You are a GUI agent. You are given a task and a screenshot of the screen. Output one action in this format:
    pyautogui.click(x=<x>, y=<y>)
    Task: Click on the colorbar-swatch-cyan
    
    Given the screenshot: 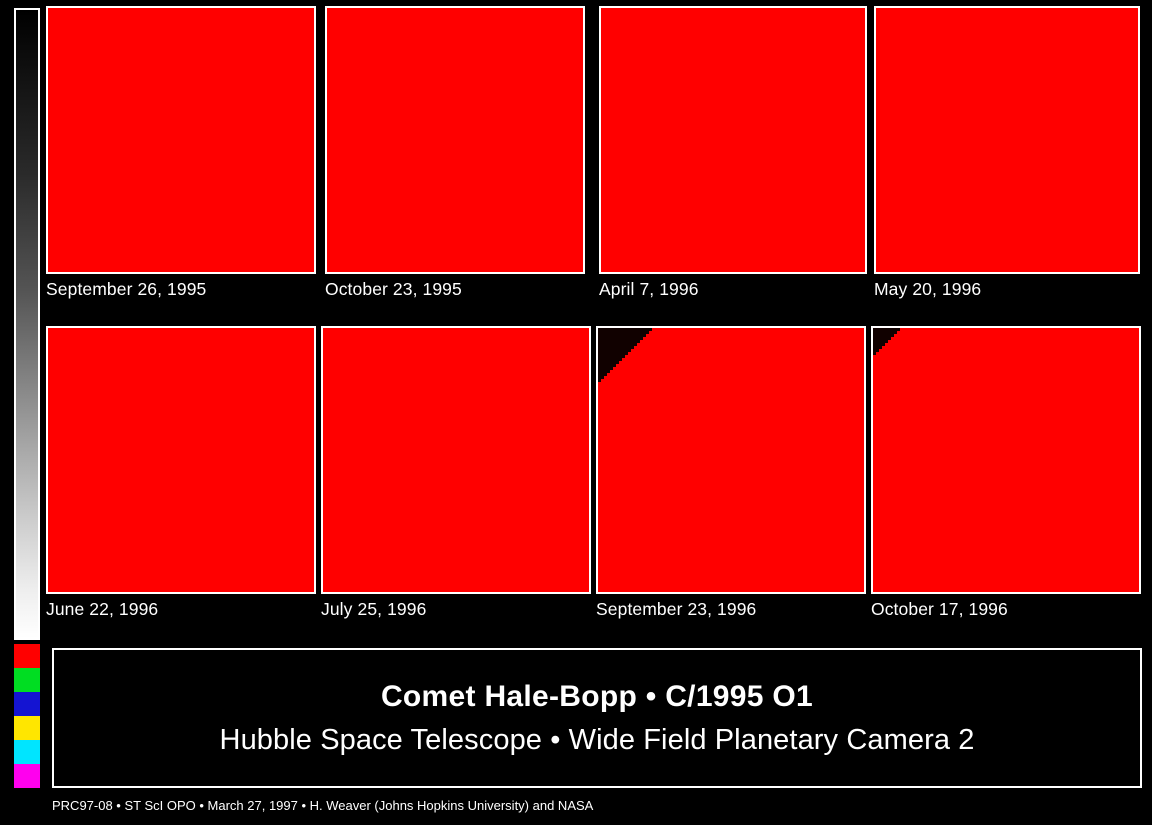 What is the action you would take?
    pyautogui.click(x=27, y=752)
    